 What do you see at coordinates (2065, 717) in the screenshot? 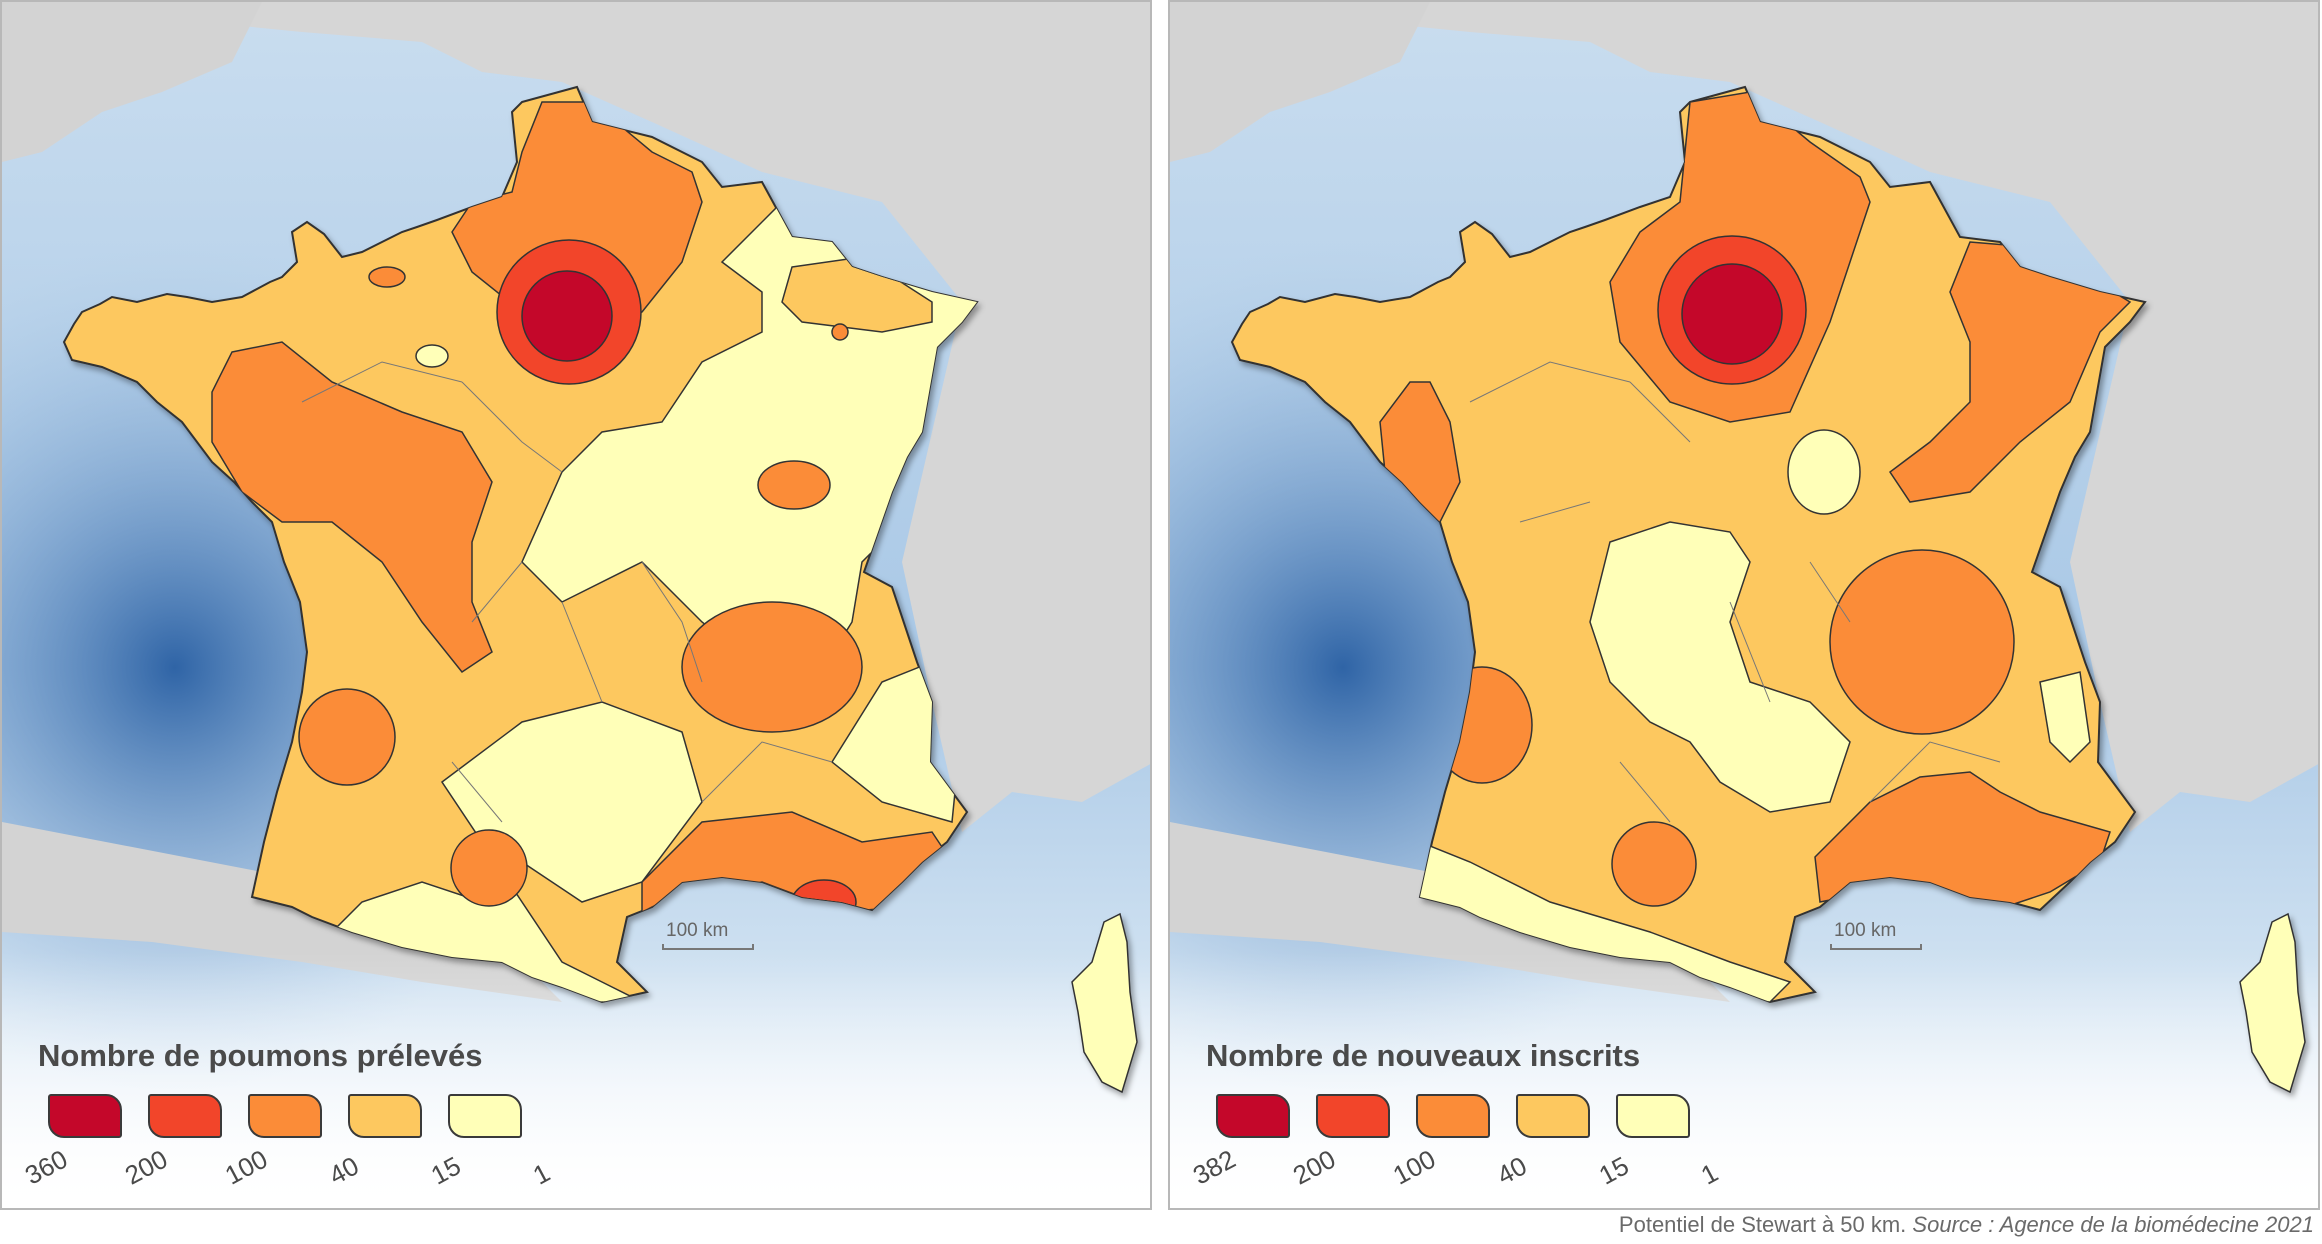
I see `zone-class-1-alps` at bounding box center [2065, 717].